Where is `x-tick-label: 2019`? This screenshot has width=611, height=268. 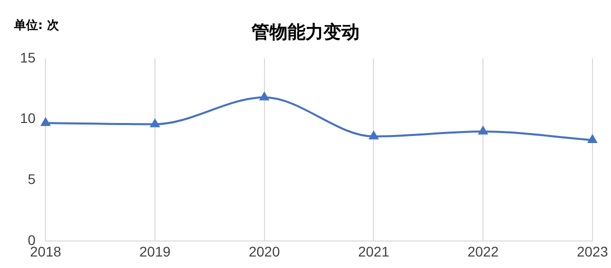
x-tick-label: 2019 is located at coordinates (155, 251).